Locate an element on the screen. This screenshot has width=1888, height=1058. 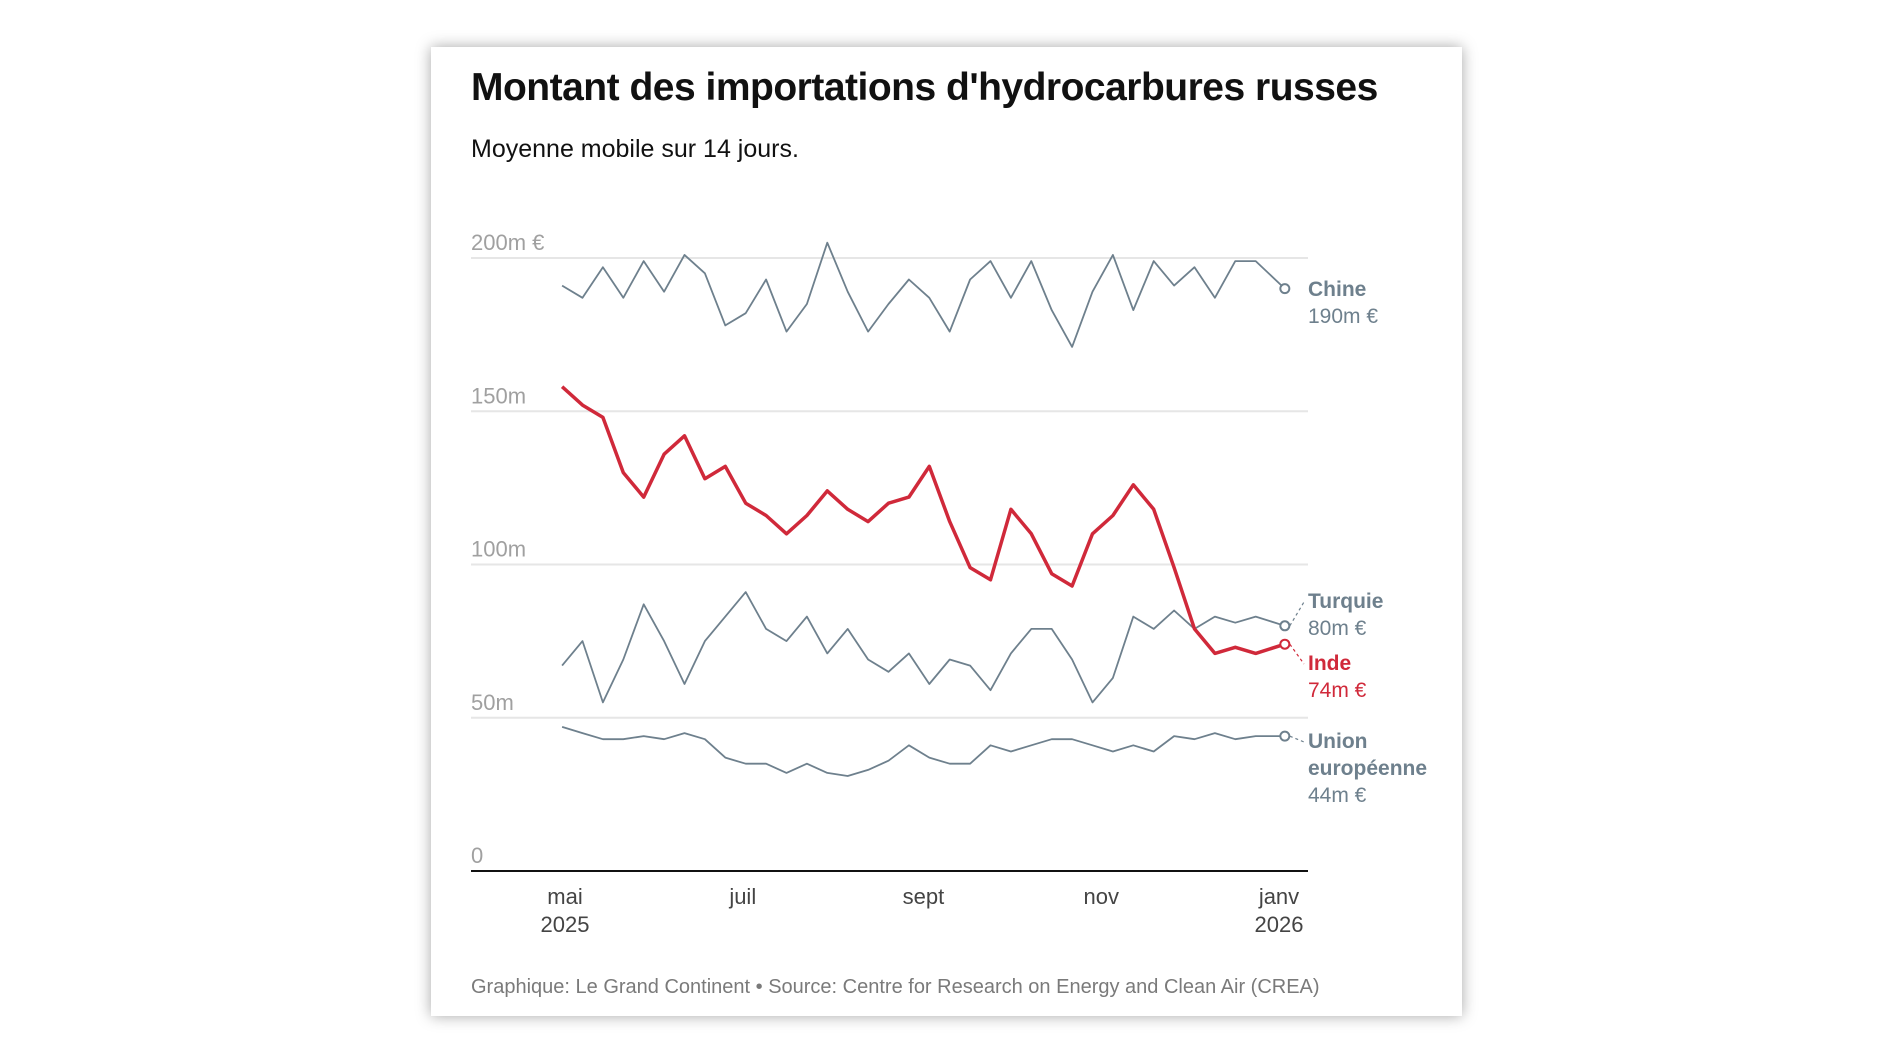
chart-subtitle: Moyenne mobile sur 14 jours. is located at coordinates (635, 149).